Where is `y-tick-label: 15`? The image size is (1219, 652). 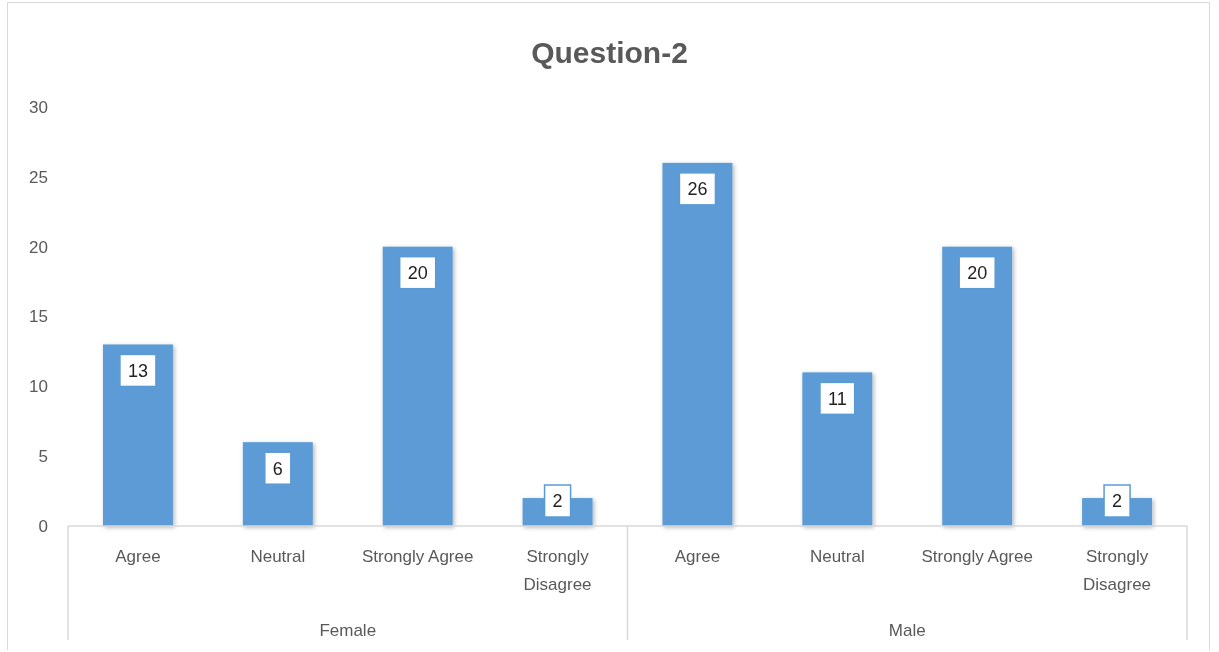
y-tick-label: 15 is located at coordinates (38, 317).